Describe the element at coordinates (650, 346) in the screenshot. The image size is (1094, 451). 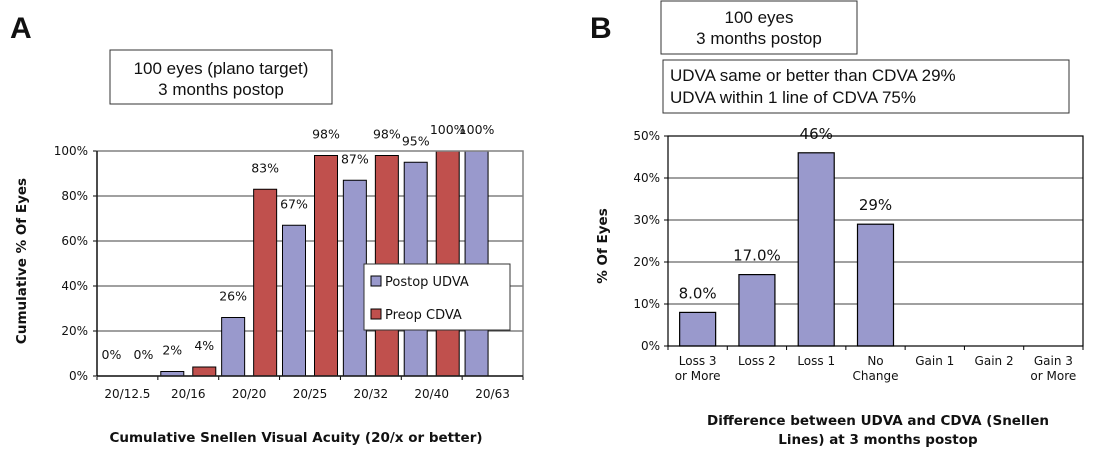
I see `panel-b-y-tick-label: 0%` at that location.